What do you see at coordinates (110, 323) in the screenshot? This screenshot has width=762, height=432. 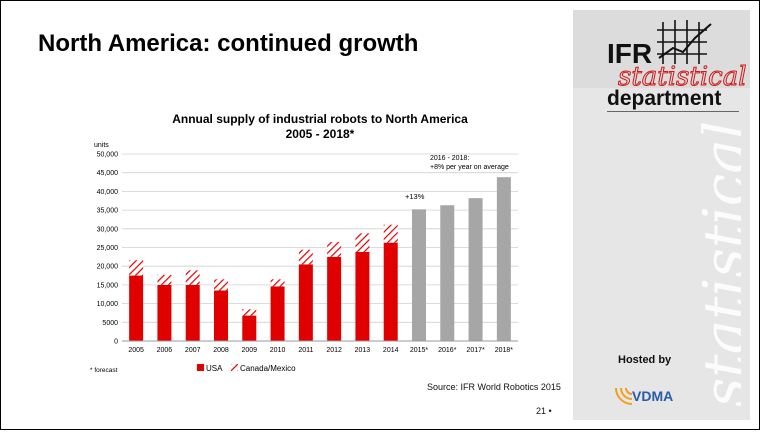 I see `y-tick-label: 5000` at bounding box center [110, 323].